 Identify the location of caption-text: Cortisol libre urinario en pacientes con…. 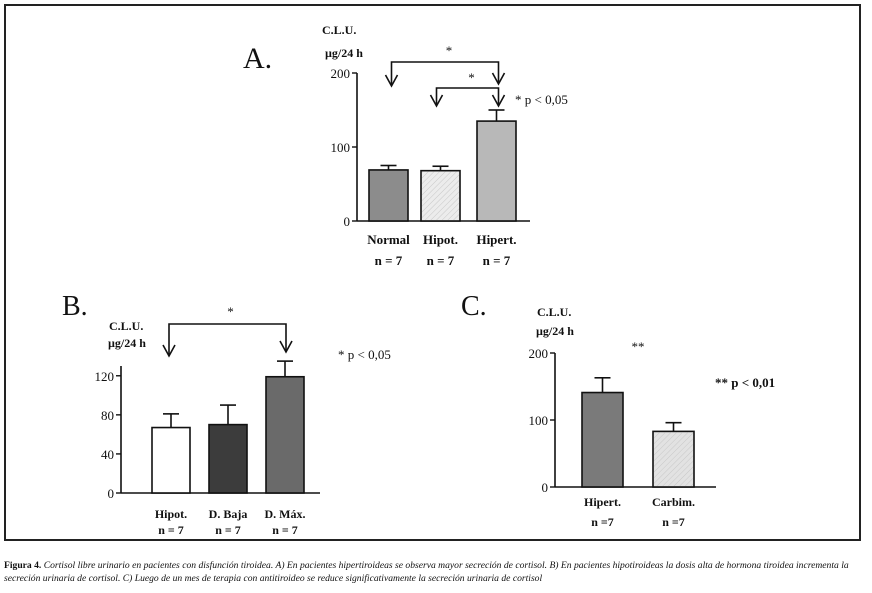
(426, 572).